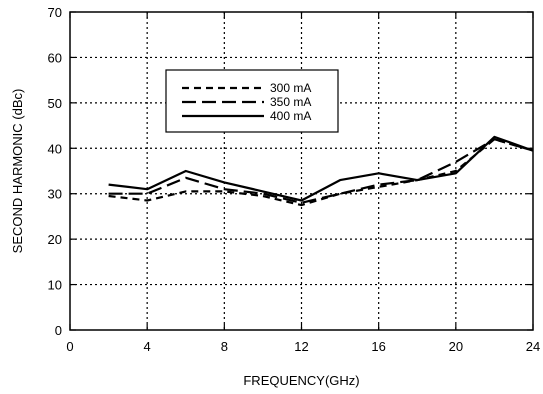 This screenshot has height=394, width=543. Describe the element at coordinates (301, 346) in the screenshot. I see `x-tick-label: 12` at that location.